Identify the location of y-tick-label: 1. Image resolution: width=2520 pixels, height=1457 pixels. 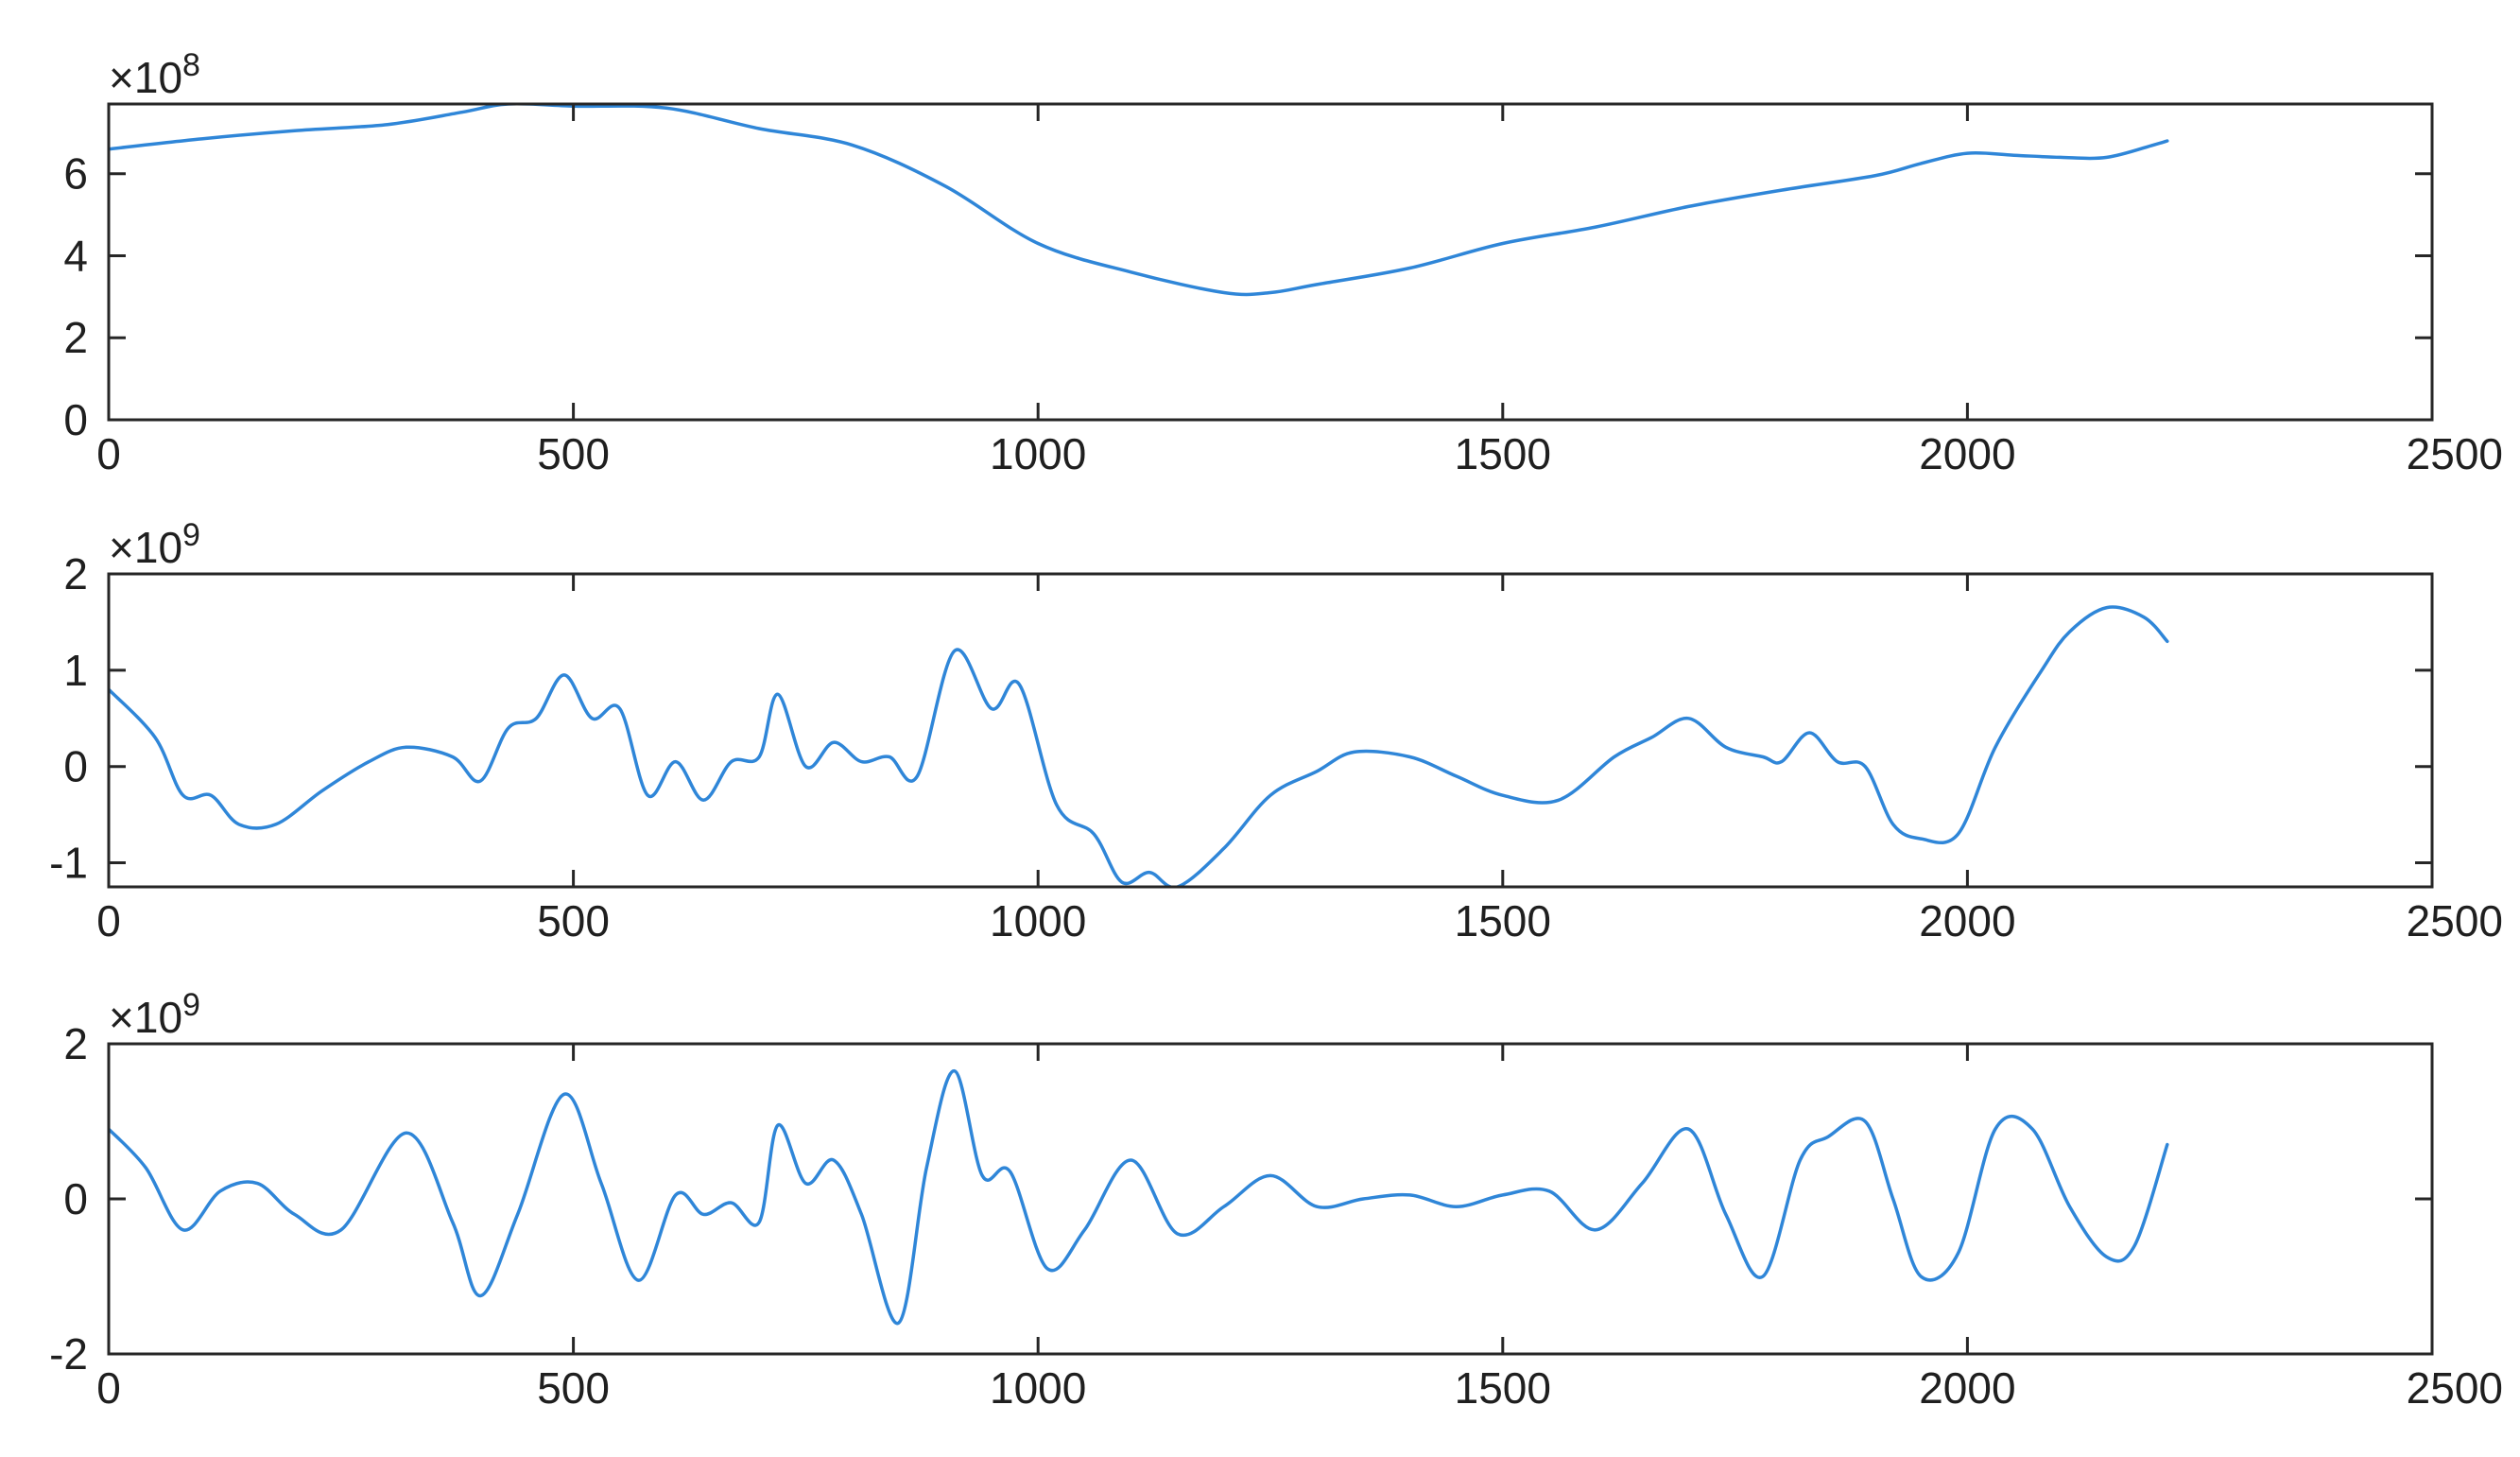
(75, 671).